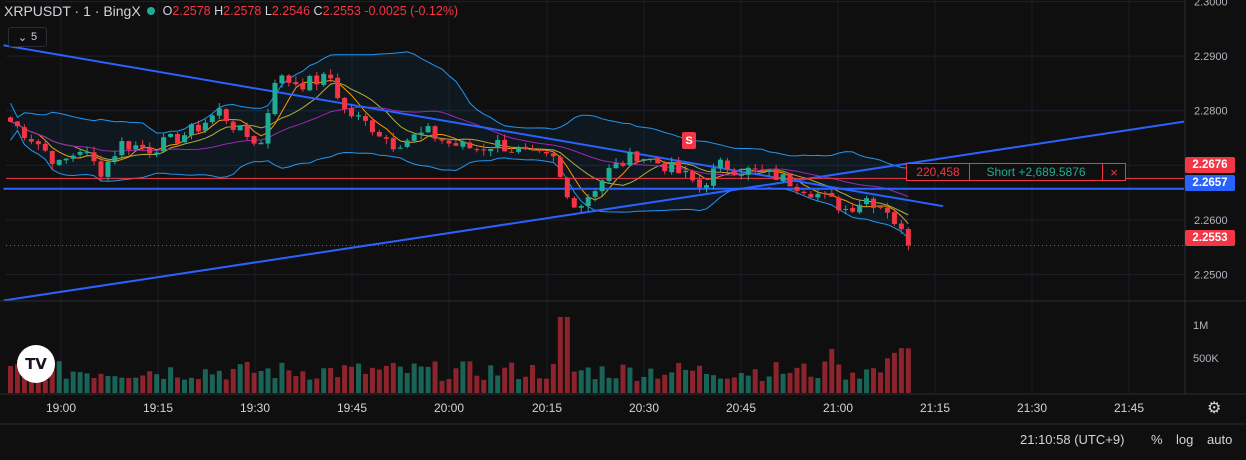 This screenshot has height=460, width=1246. Describe the element at coordinates (341, 11) in the screenshot. I see `close-value: 2.2553` at that location.